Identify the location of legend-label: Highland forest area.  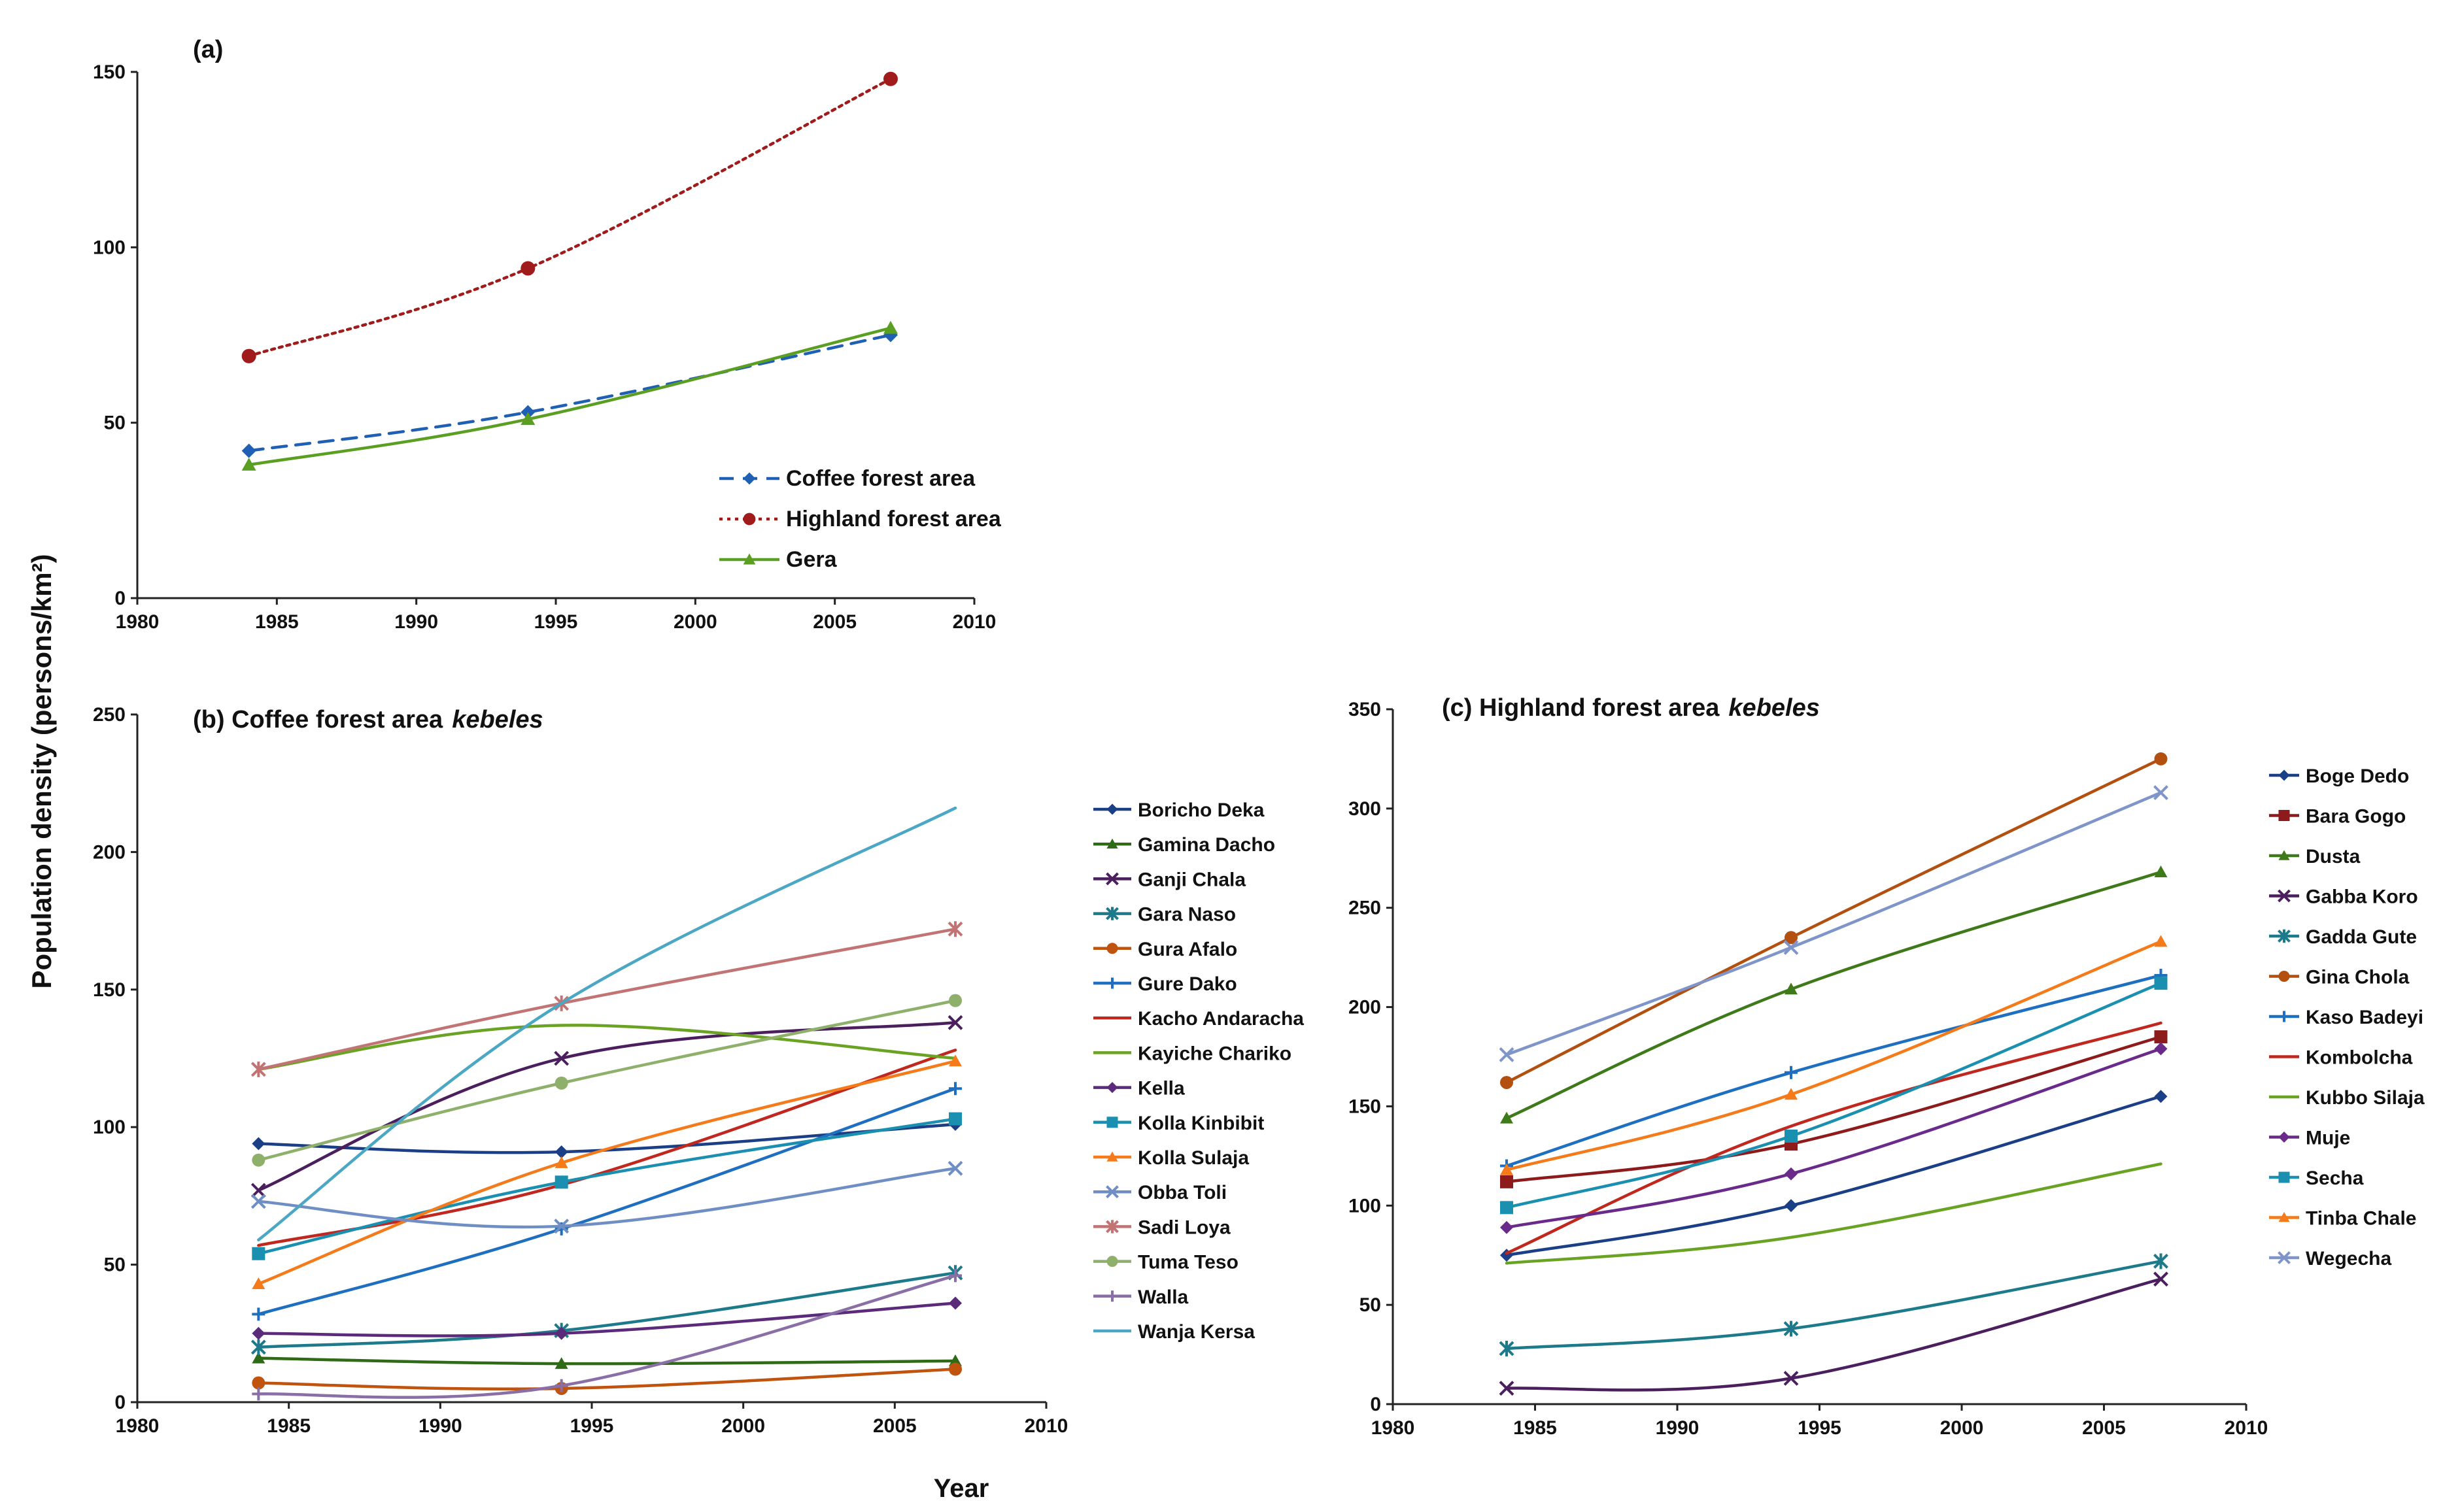
(894, 519).